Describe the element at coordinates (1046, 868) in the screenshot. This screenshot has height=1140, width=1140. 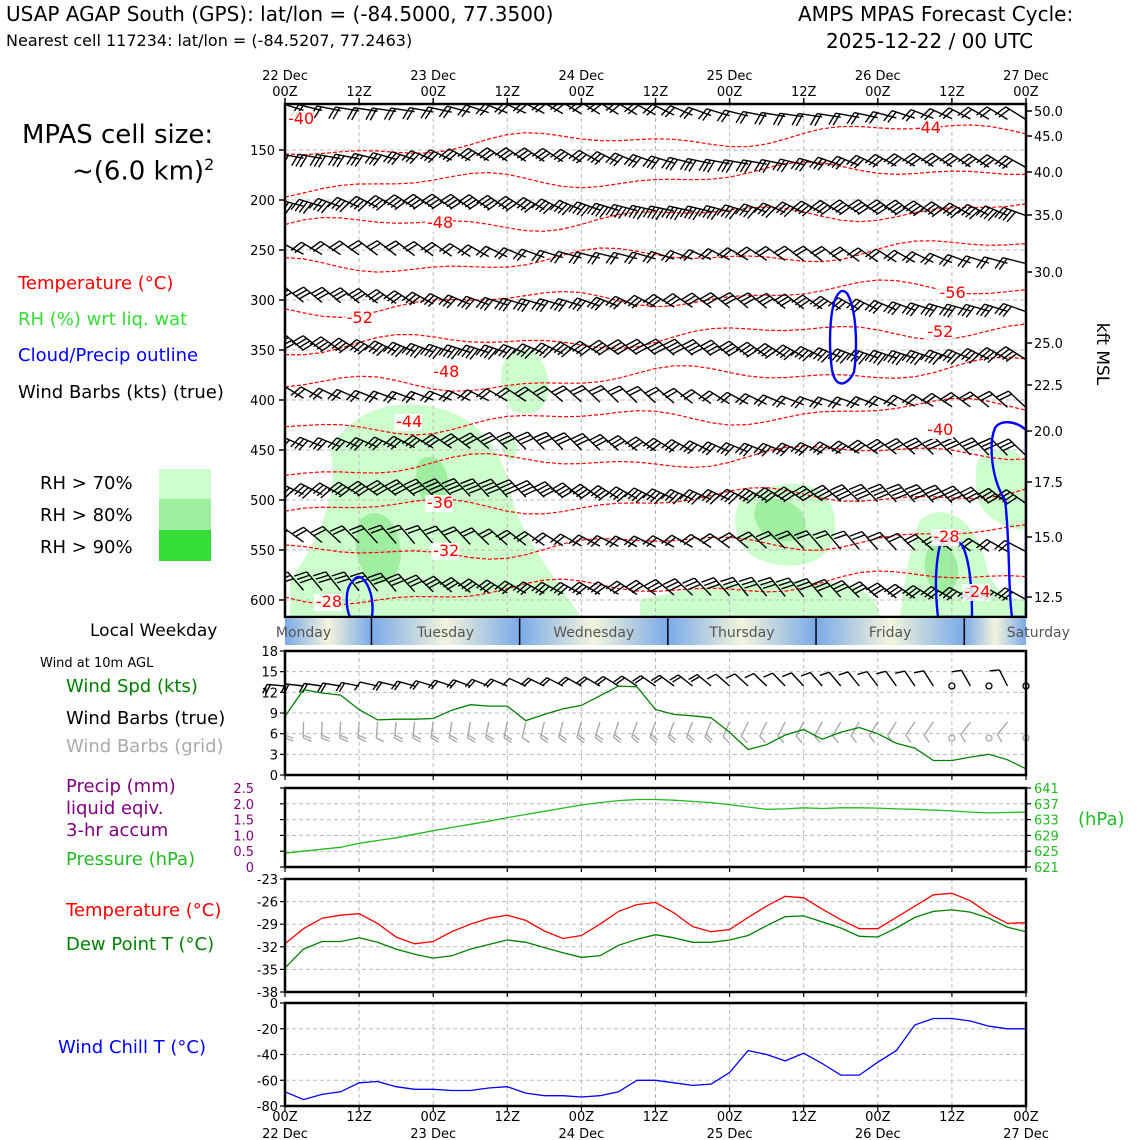
I see `pressure-tick-label-right: 621` at that location.